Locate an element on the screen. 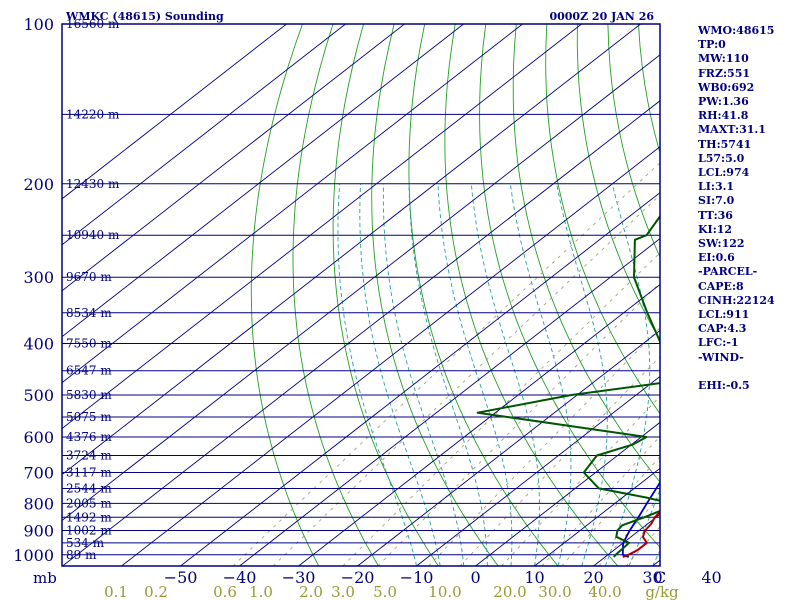 This screenshot has height=600, width=800. pressure-tick-label: 900 is located at coordinates (38, 530).